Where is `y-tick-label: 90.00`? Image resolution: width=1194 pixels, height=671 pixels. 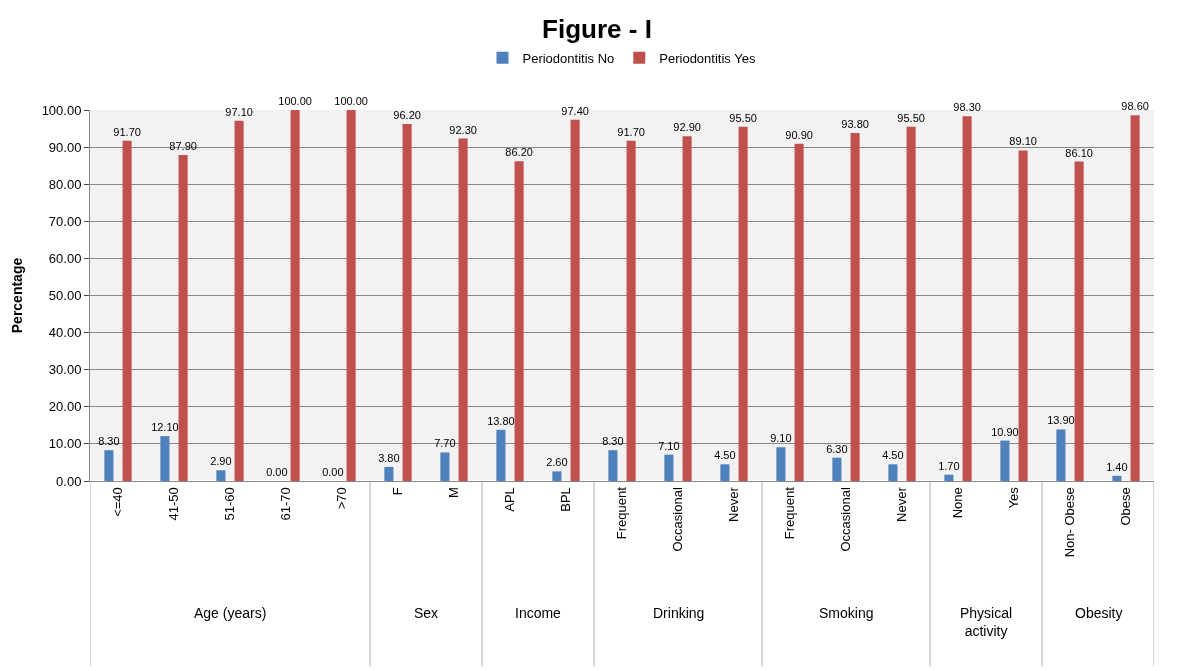 y-tick-label: 90.00 is located at coordinates (65, 147).